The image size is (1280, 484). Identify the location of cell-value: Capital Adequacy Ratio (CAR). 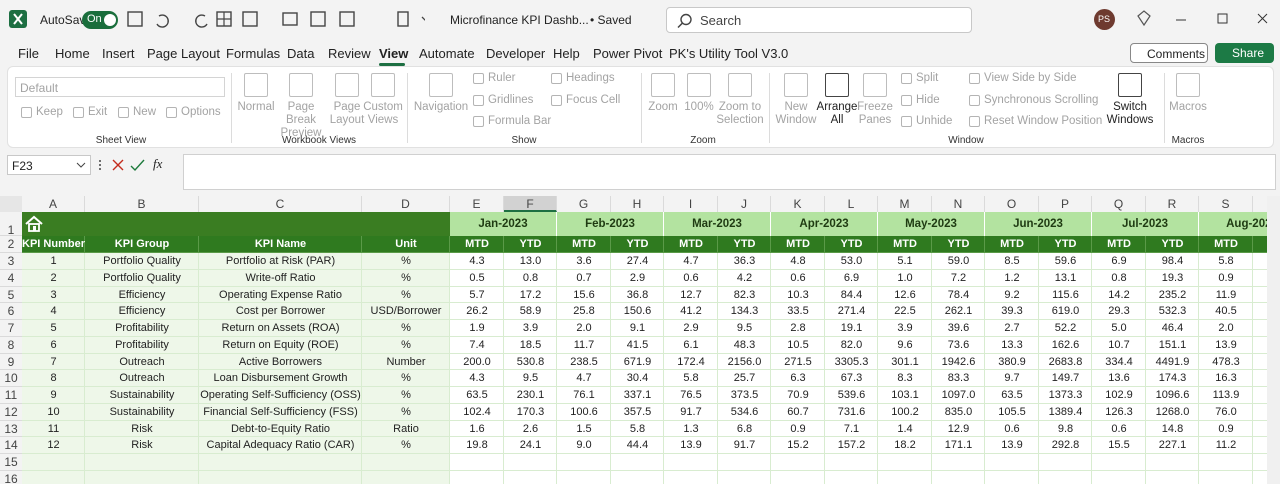
(280, 445).